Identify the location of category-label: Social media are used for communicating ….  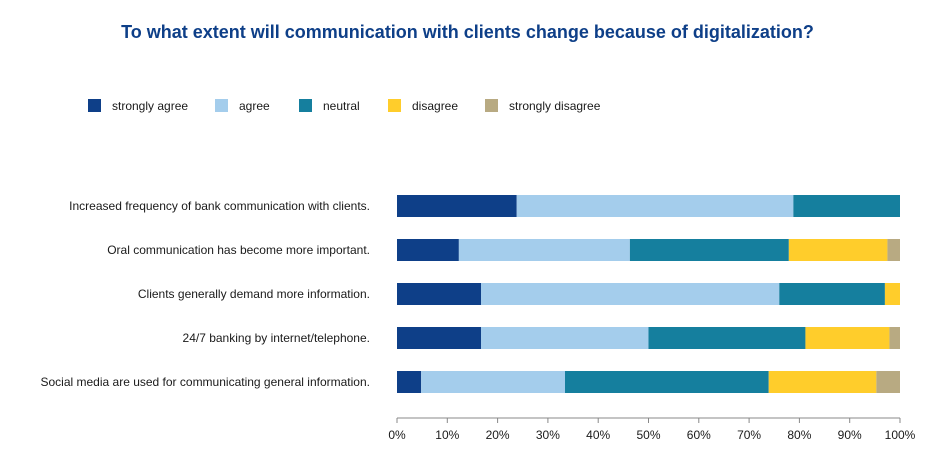
(205, 382).